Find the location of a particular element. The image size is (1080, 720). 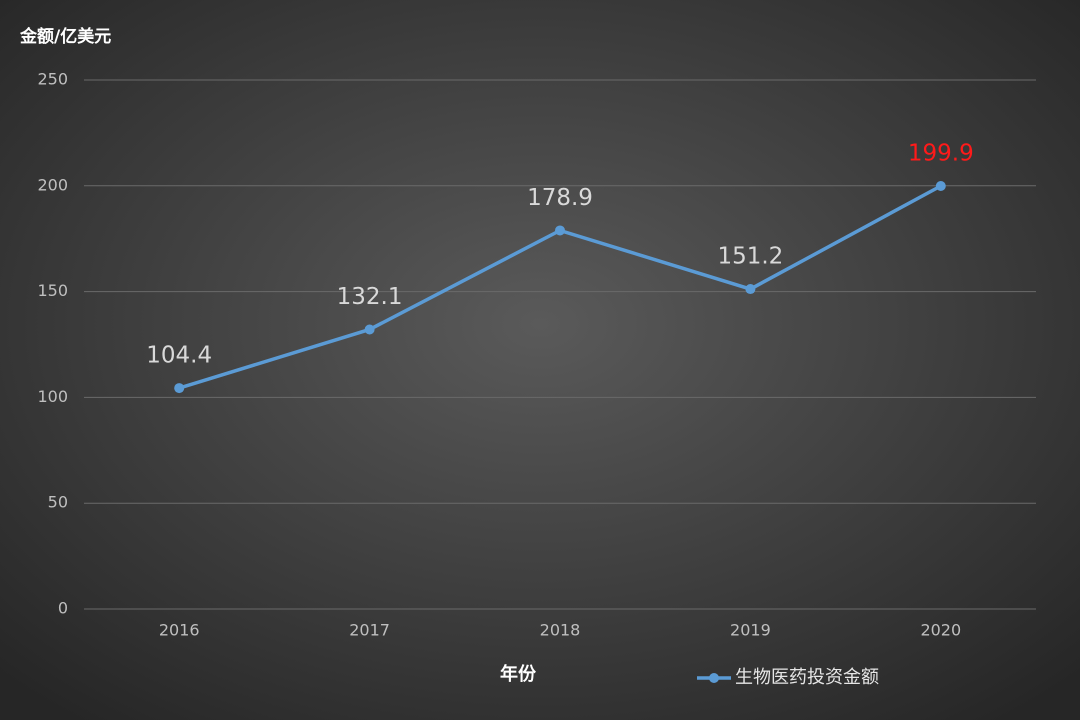

x-tick-label: 2020 is located at coordinates (940, 630).